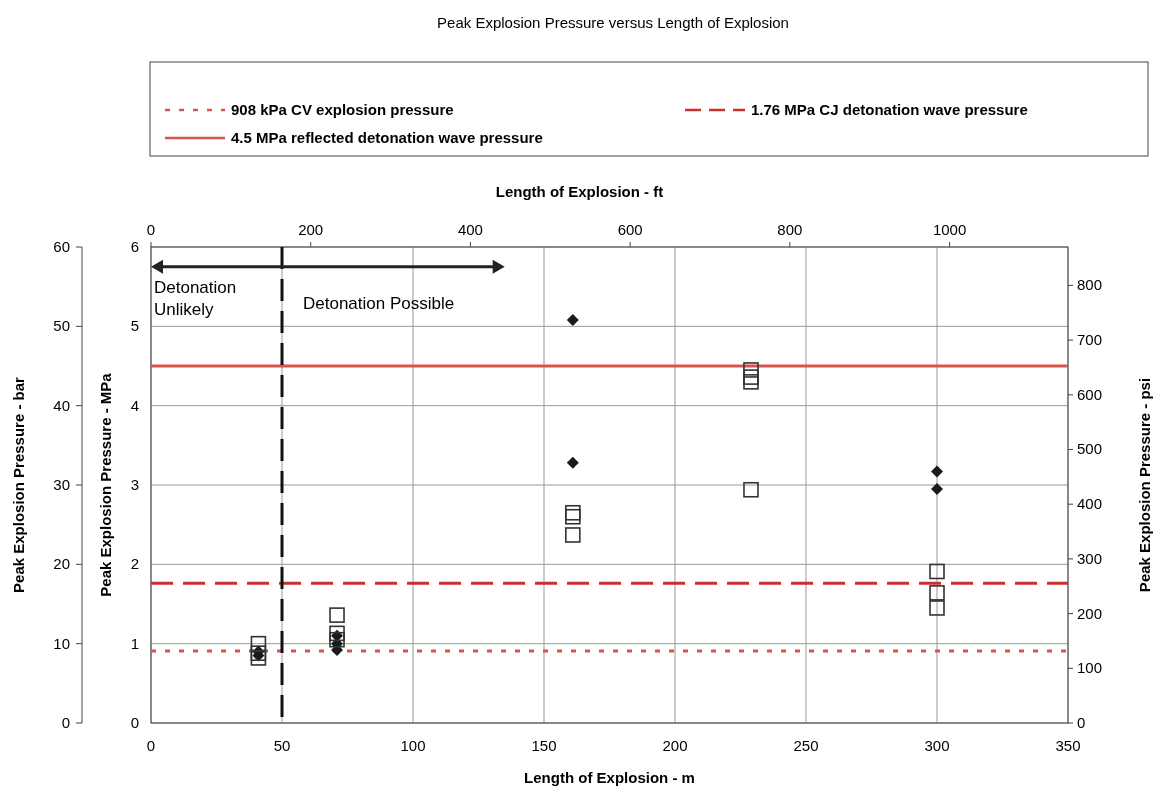  I want to click on y2-tick-label: 400, so click(1090, 504).